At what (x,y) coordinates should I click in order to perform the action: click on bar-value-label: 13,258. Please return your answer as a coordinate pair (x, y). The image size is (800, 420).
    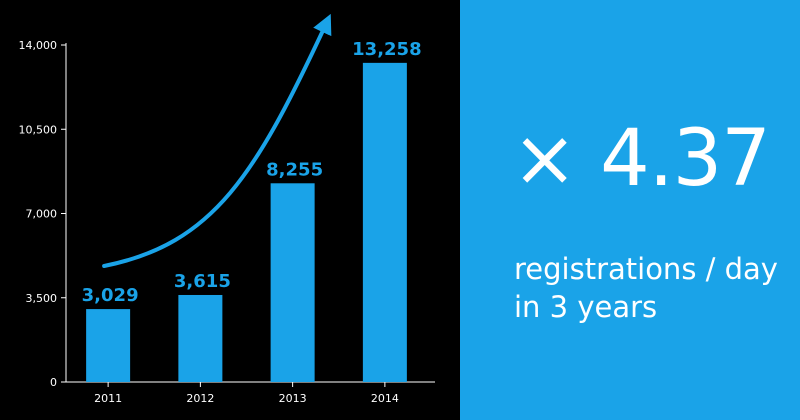
    Looking at the image, I should click on (386, 49).